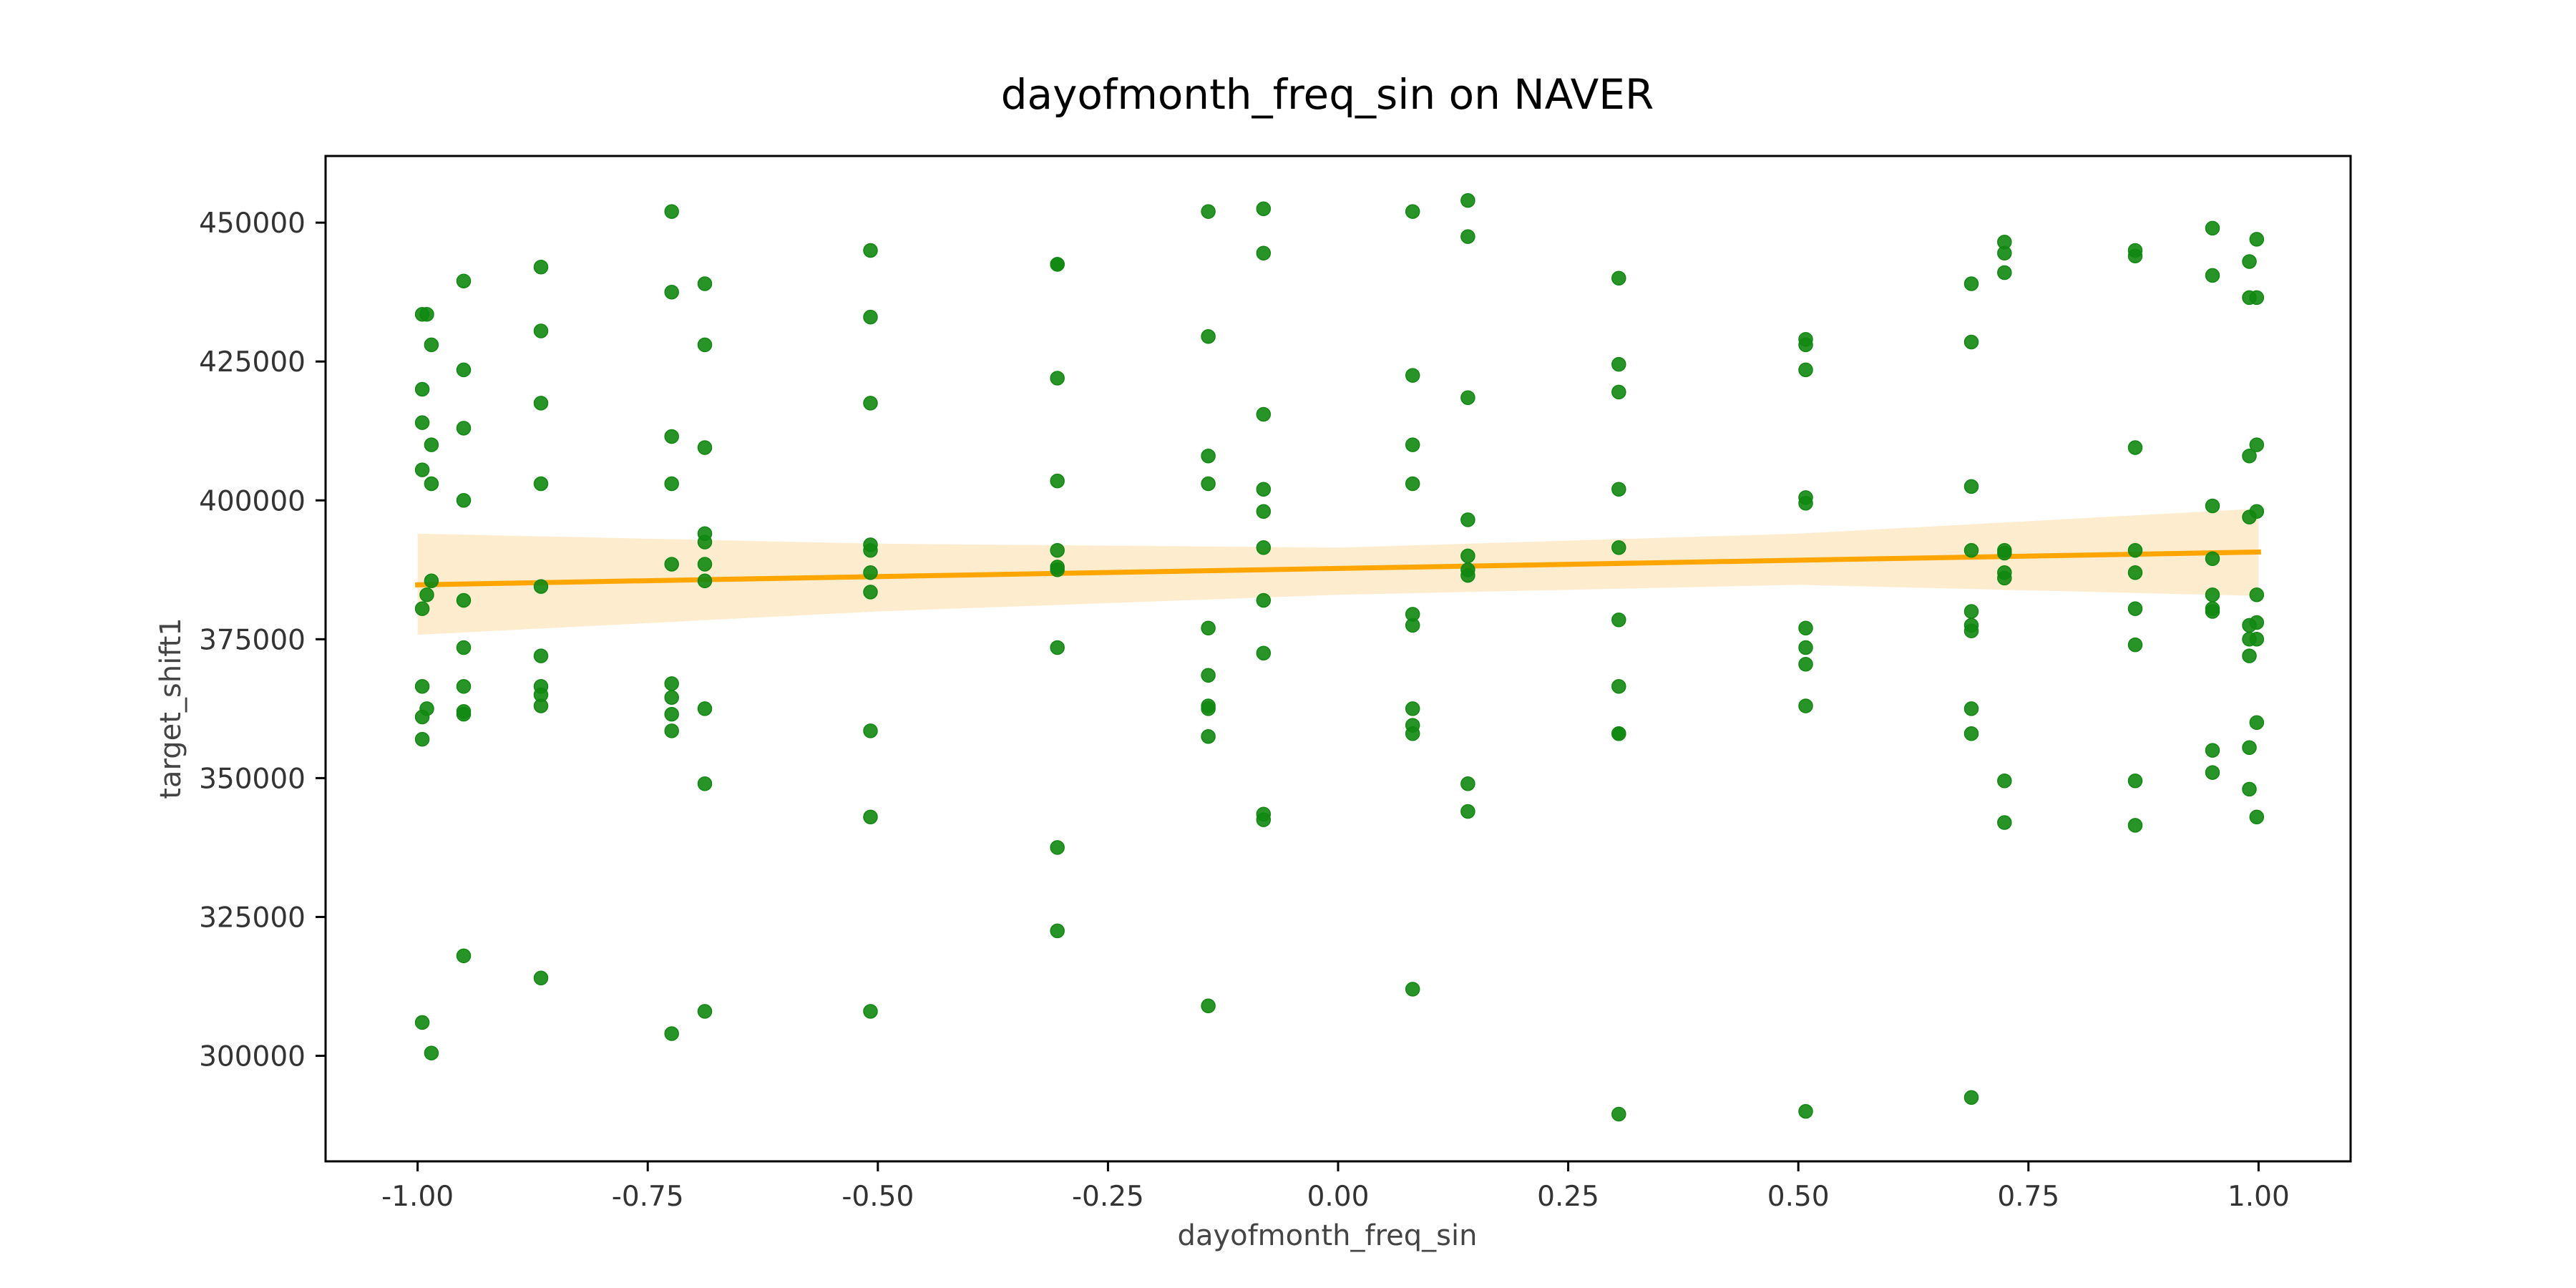 Image resolution: width=2576 pixels, height=1288 pixels. I want to click on regression-line, so click(1338, 568).